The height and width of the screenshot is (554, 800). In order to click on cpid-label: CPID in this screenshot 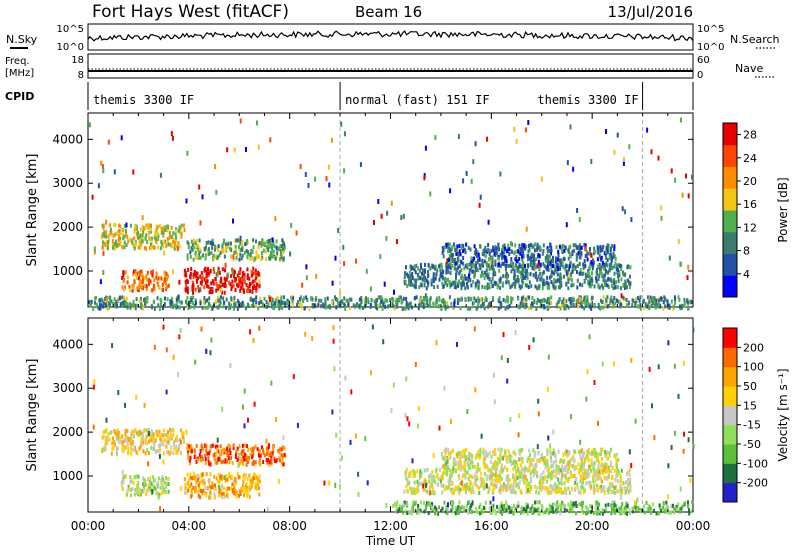, I will do `click(19, 96)`.